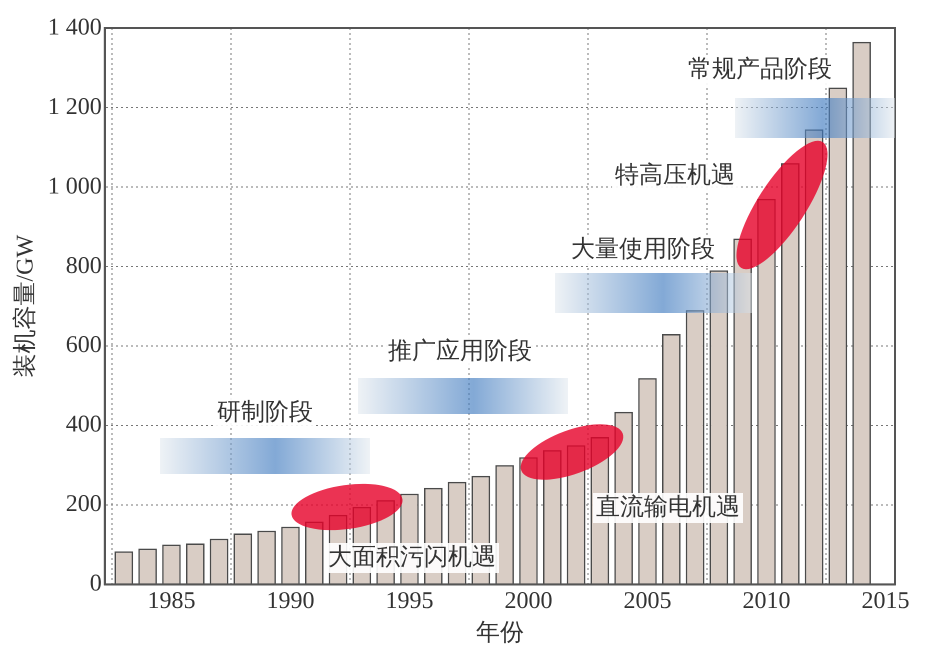  Describe the element at coordinates (84, 345) in the screenshot. I see `y-tick-label: 600` at that location.